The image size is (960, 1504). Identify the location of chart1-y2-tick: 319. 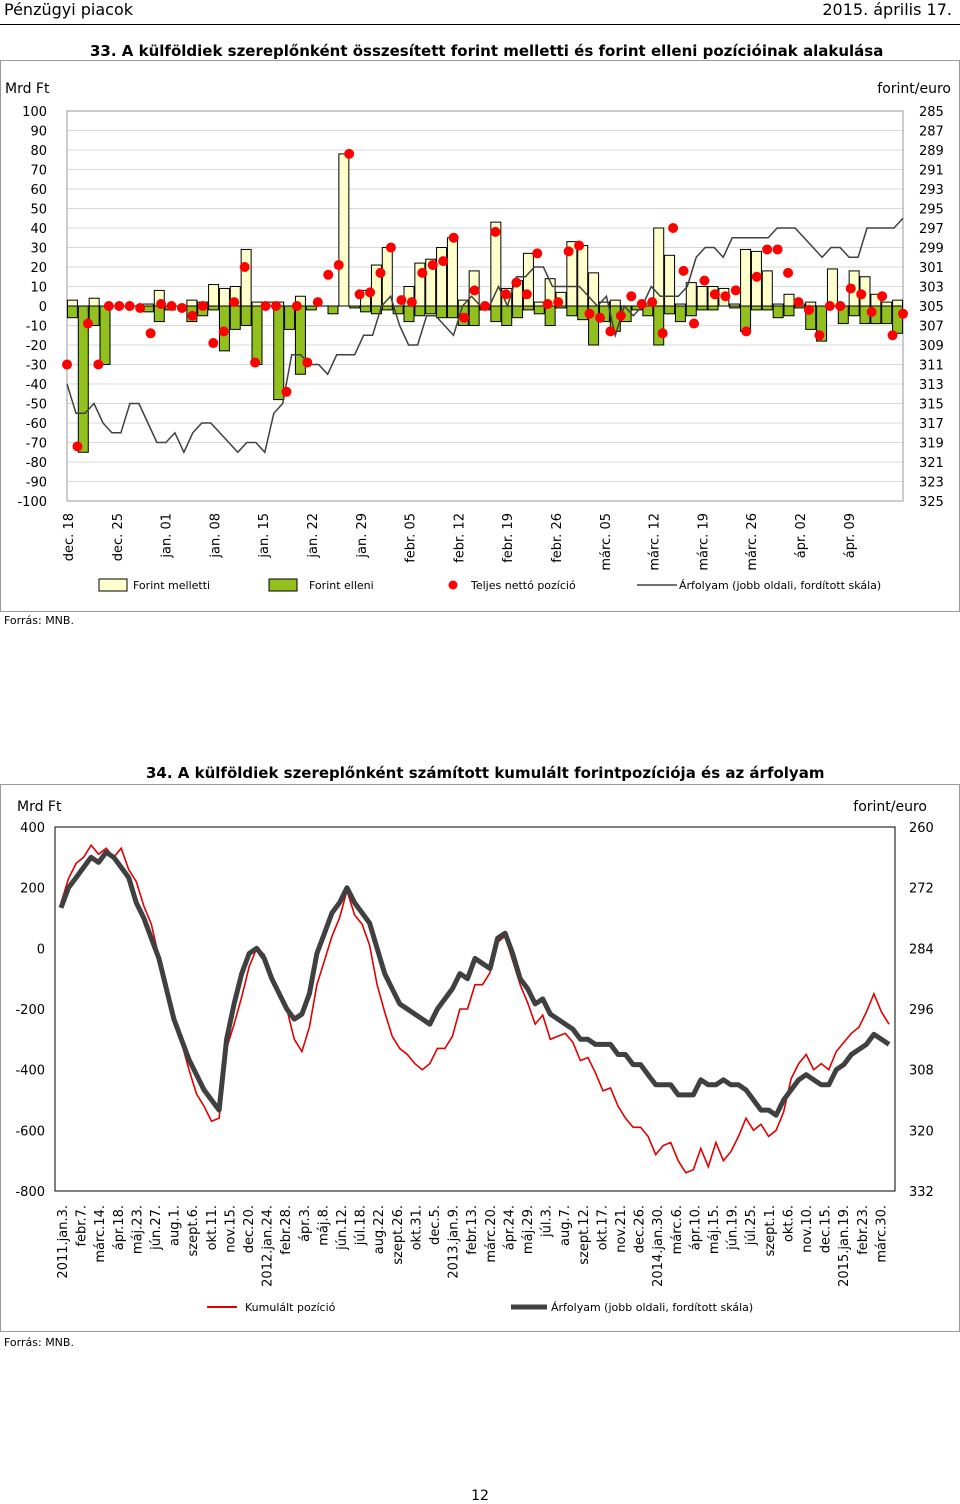
(931, 444).